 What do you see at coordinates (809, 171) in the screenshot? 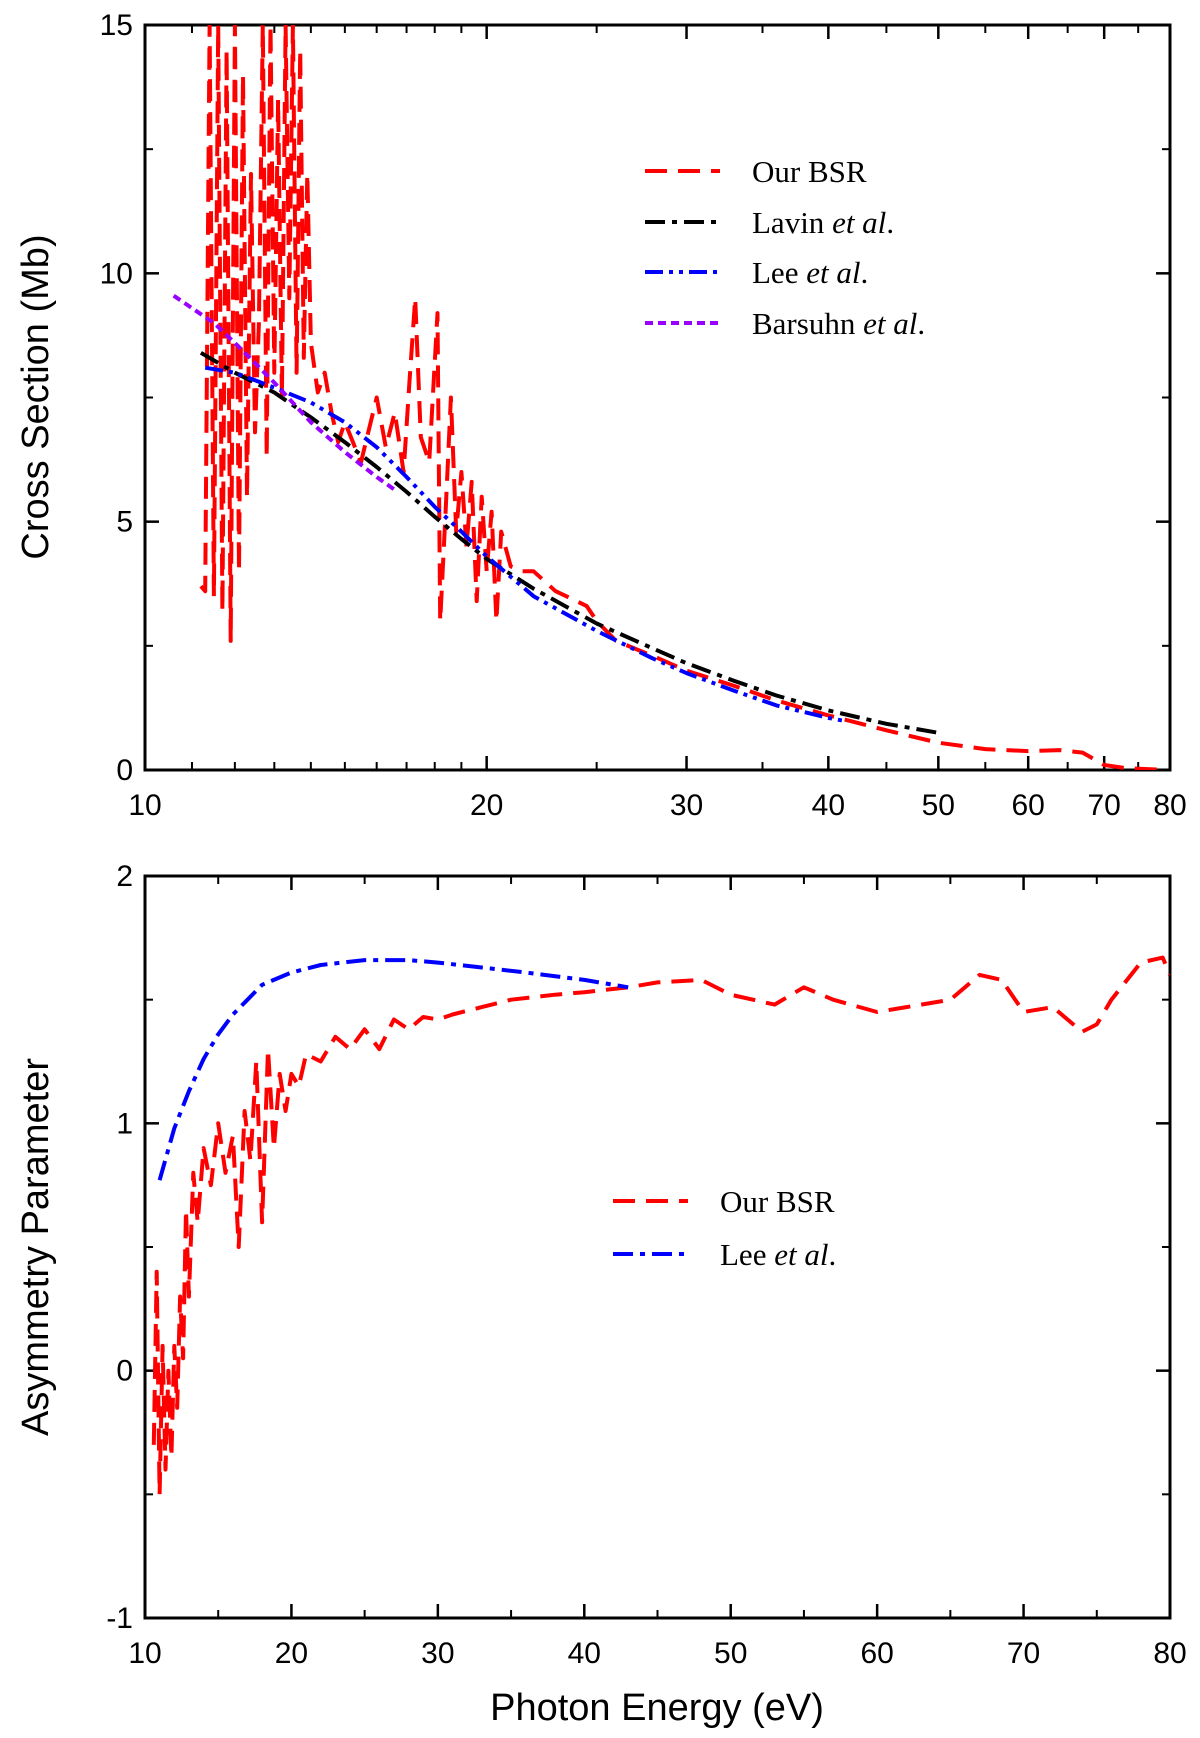
I see `top-legend-label-our-bsr: Our BSR` at bounding box center [809, 171].